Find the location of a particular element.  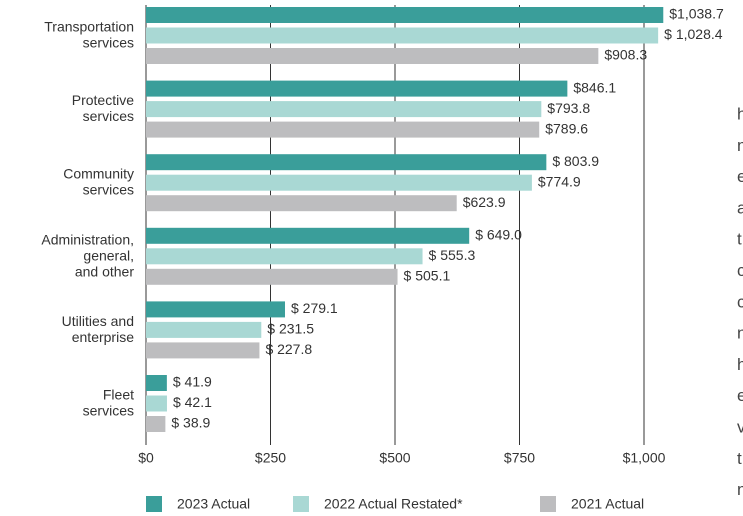

category-label: Protective services is located at coordinates (103, 108).